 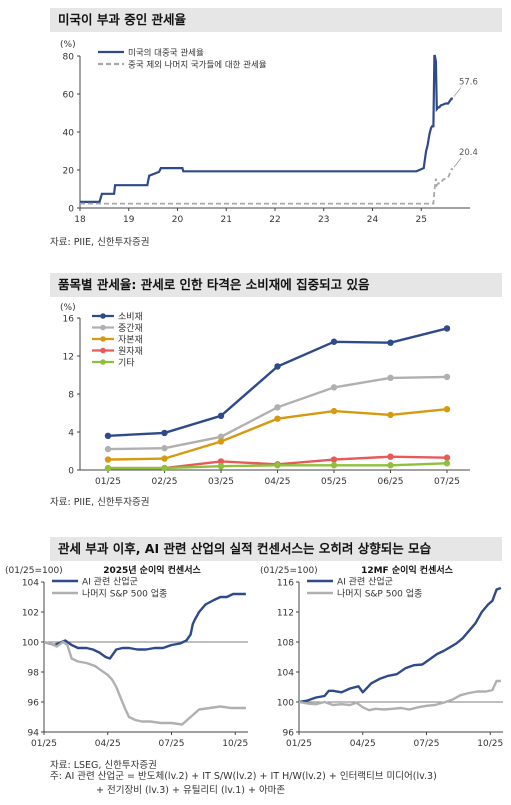 I want to click on x-tick-label: 19, so click(x=129, y=220).